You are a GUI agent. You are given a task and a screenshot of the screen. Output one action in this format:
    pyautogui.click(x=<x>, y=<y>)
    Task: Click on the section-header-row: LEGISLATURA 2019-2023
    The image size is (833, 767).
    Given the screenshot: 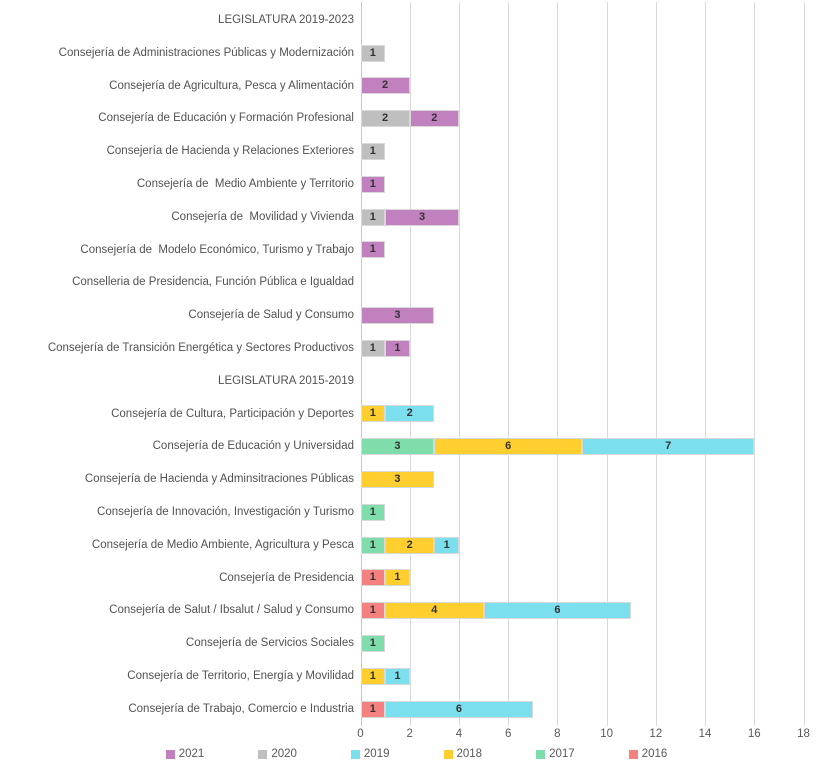 What is the action you would take?
    pyautogui.click(x=416, y=20)
    